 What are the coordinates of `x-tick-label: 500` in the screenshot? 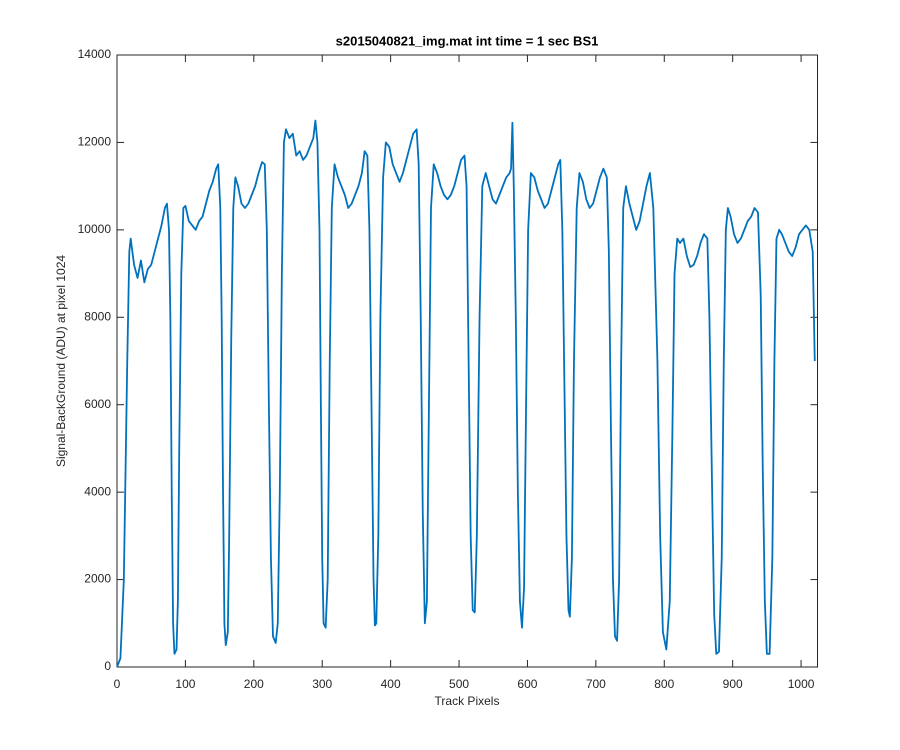 It's located at (459, 684).